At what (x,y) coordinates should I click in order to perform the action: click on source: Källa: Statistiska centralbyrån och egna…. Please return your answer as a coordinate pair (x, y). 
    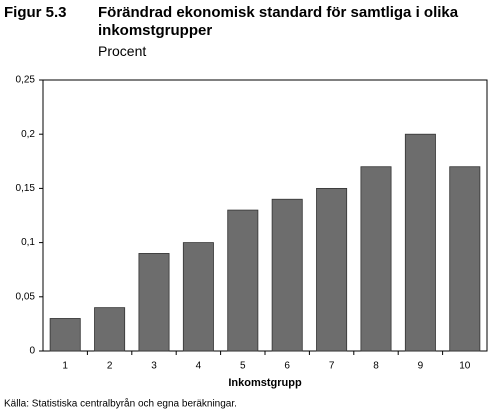
    Looking at the image, I should click on (120, 404).